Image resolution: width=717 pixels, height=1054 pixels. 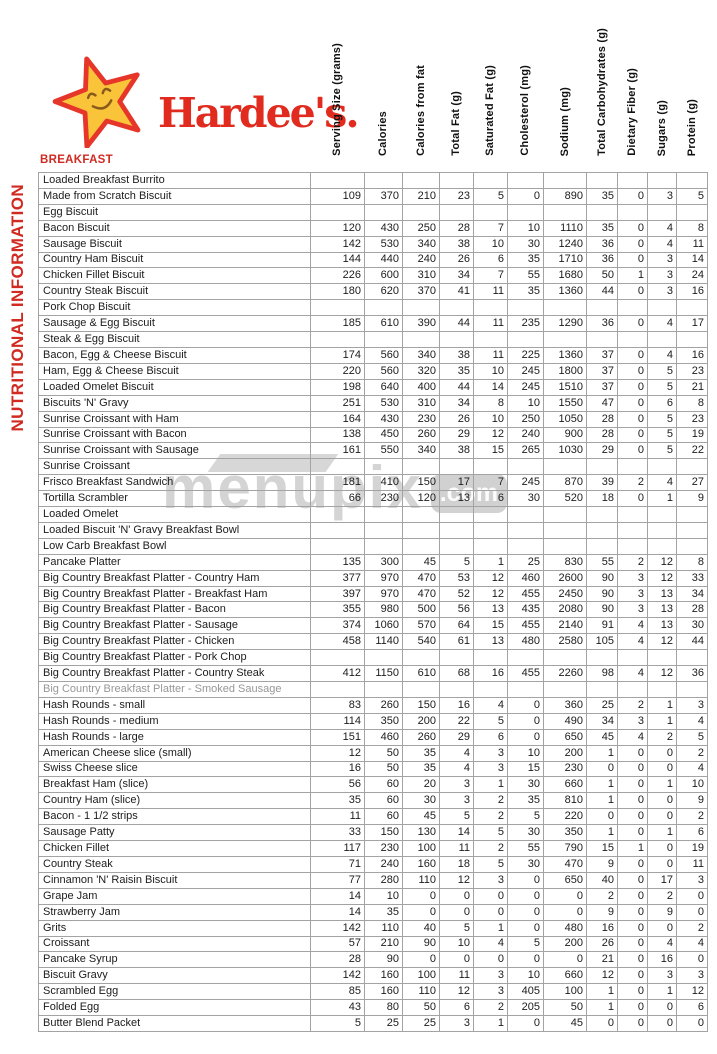 I want to click on column-header-label: Protein (g), so click(x=691, y=127).